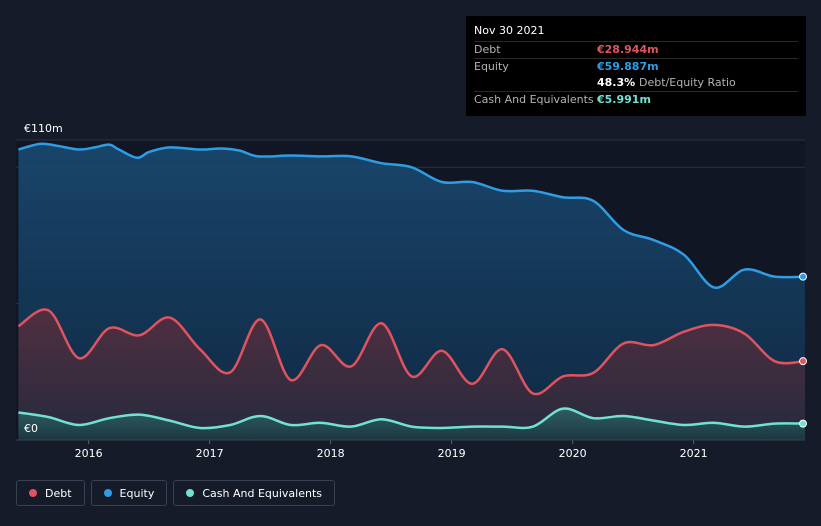  I want to click on y-axis-top-label: €110m, so click(43, 128).